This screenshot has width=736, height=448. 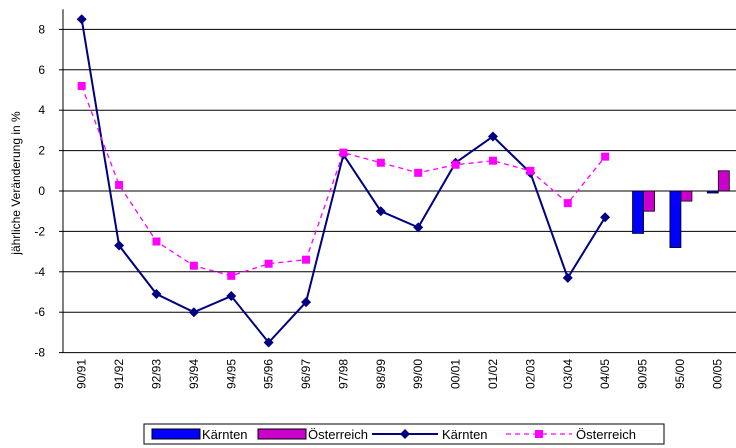 I want to click on x-tick-label: 04/05, so click(x=605, y=374).